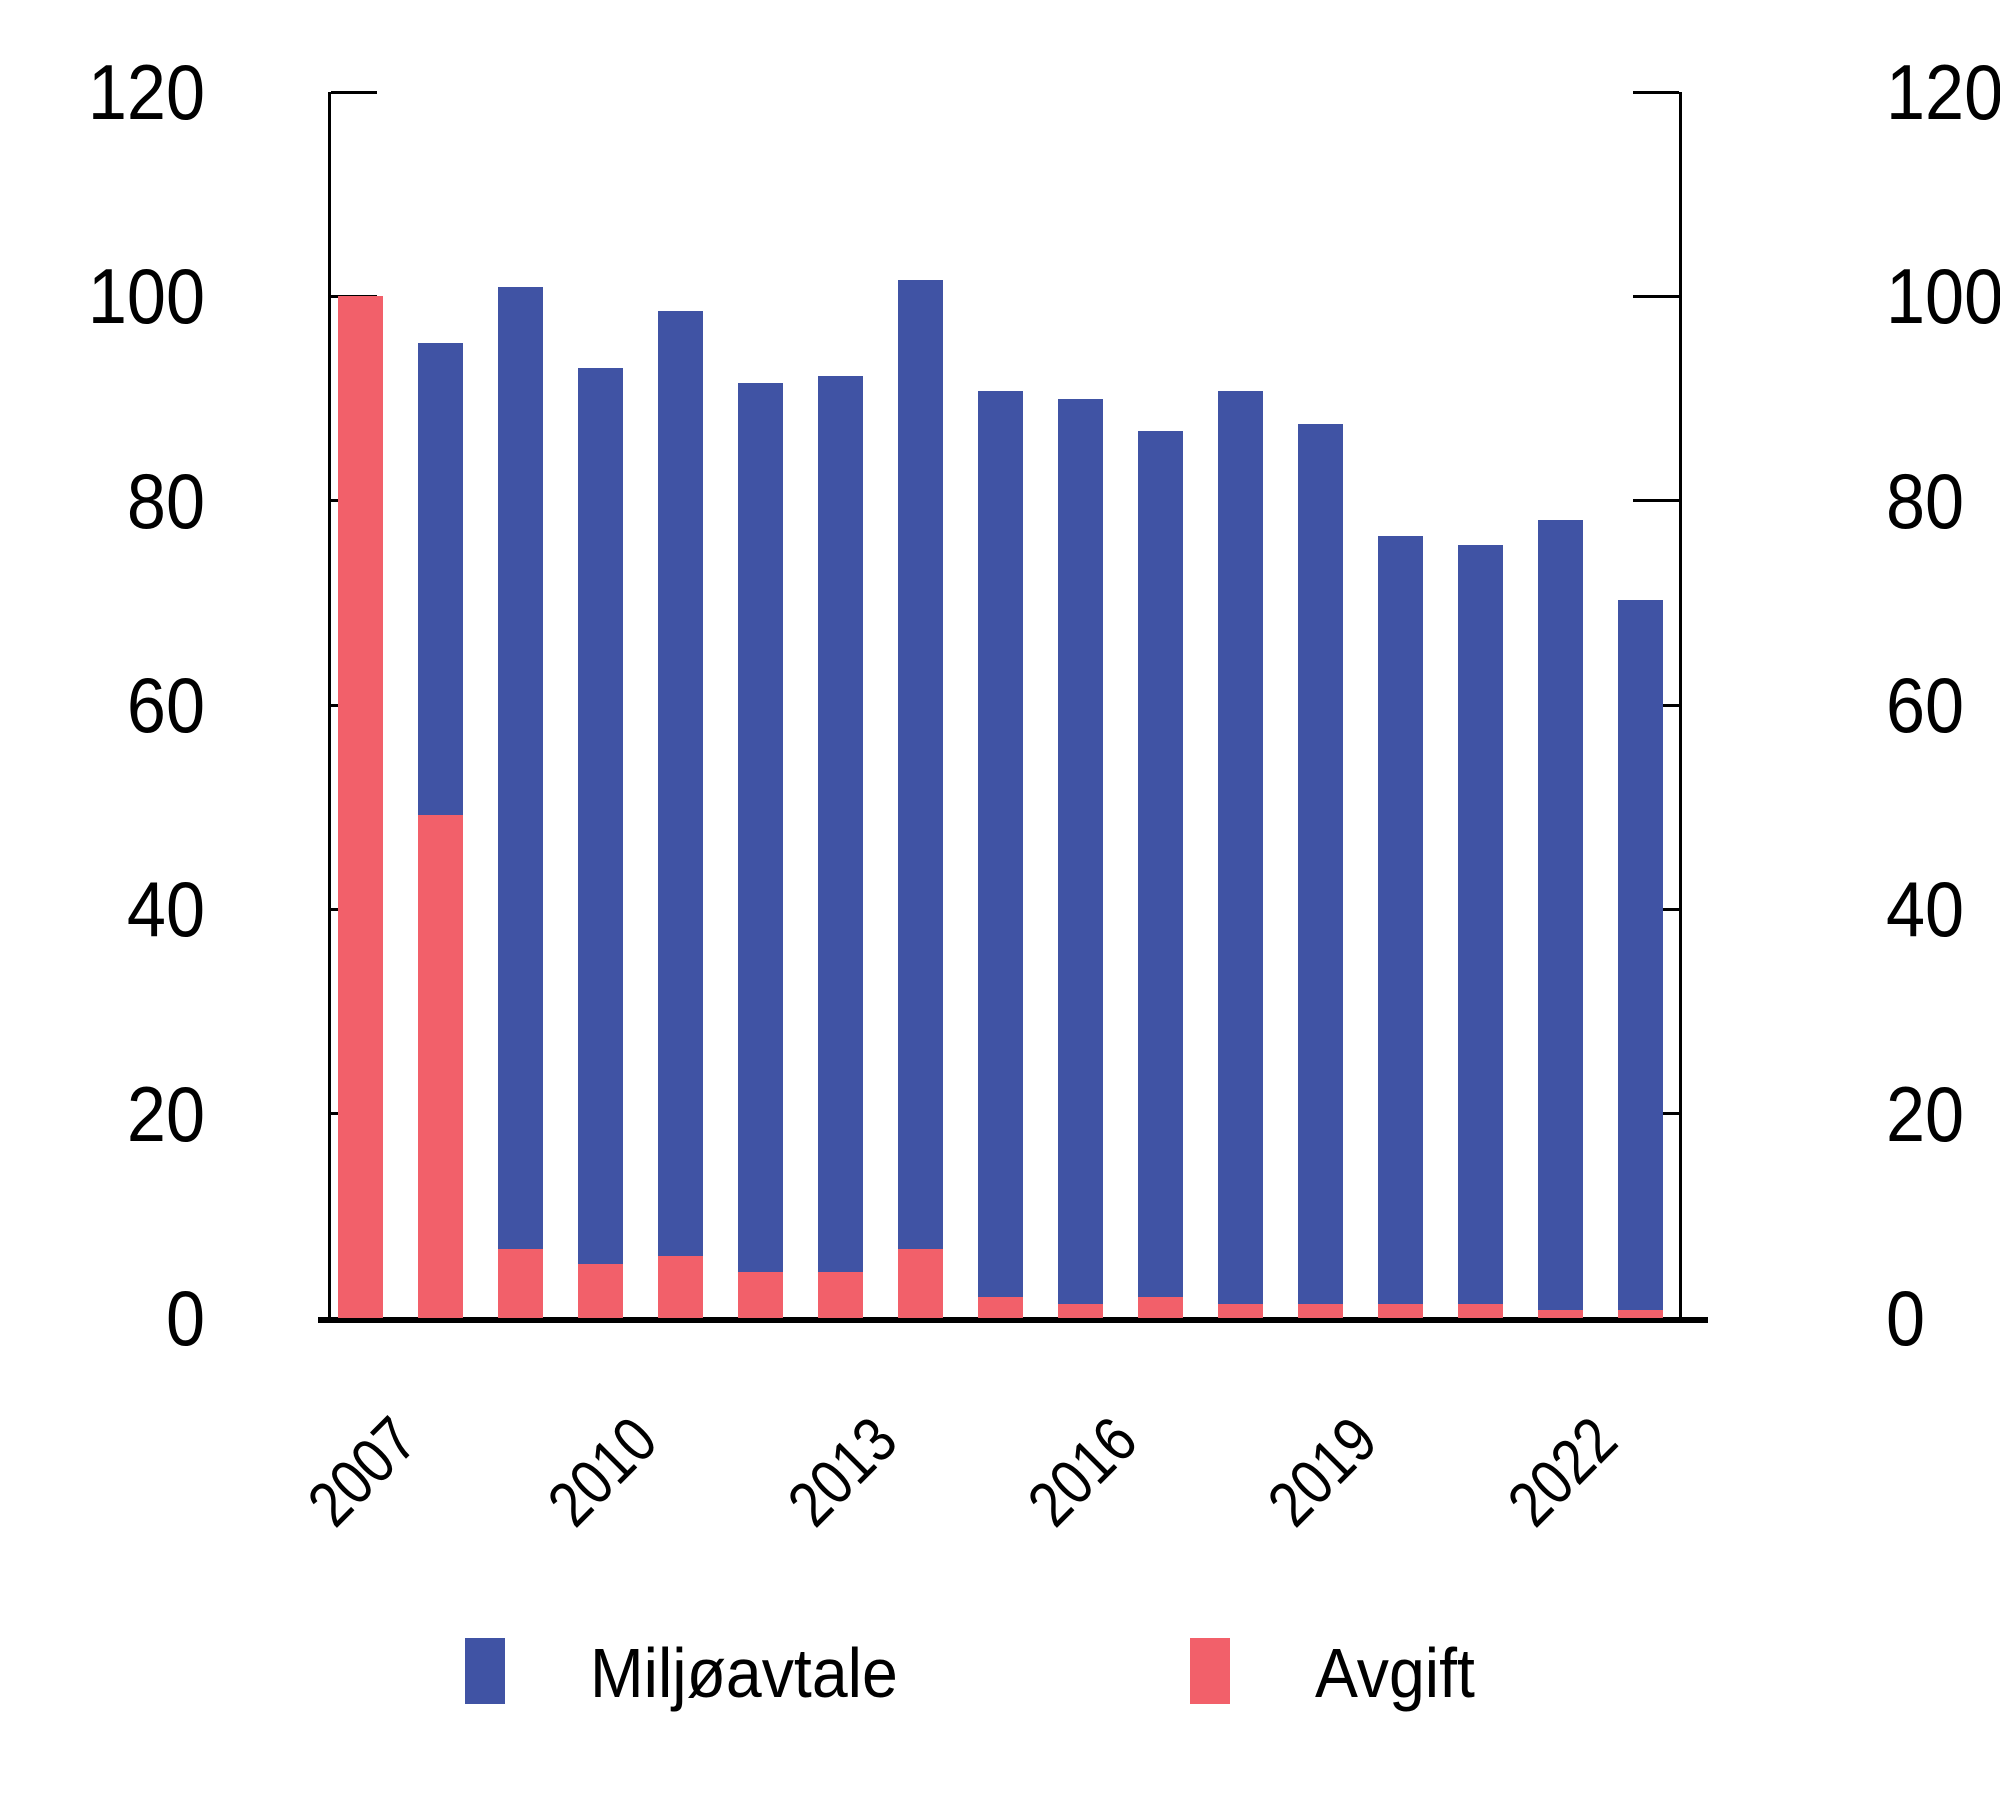  I want to click on x-axis-label-2022: 2022, so click(1562, 1471).